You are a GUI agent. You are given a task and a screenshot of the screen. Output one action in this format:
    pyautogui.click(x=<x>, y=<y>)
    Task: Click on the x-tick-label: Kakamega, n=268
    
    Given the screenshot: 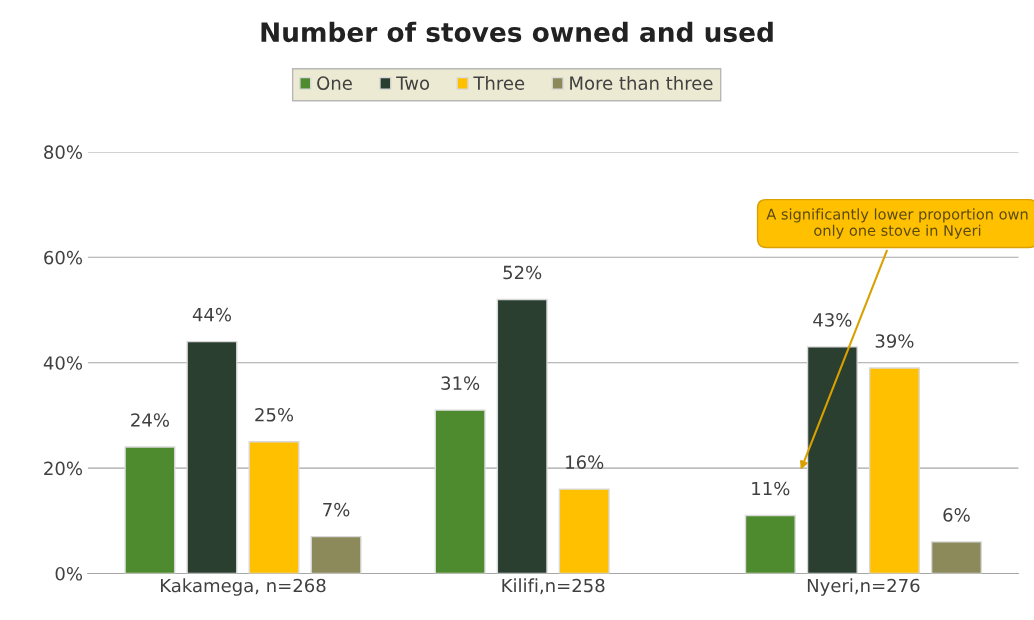 What is the action you would take?
    pyautogui.click(x=243, y=587)
    